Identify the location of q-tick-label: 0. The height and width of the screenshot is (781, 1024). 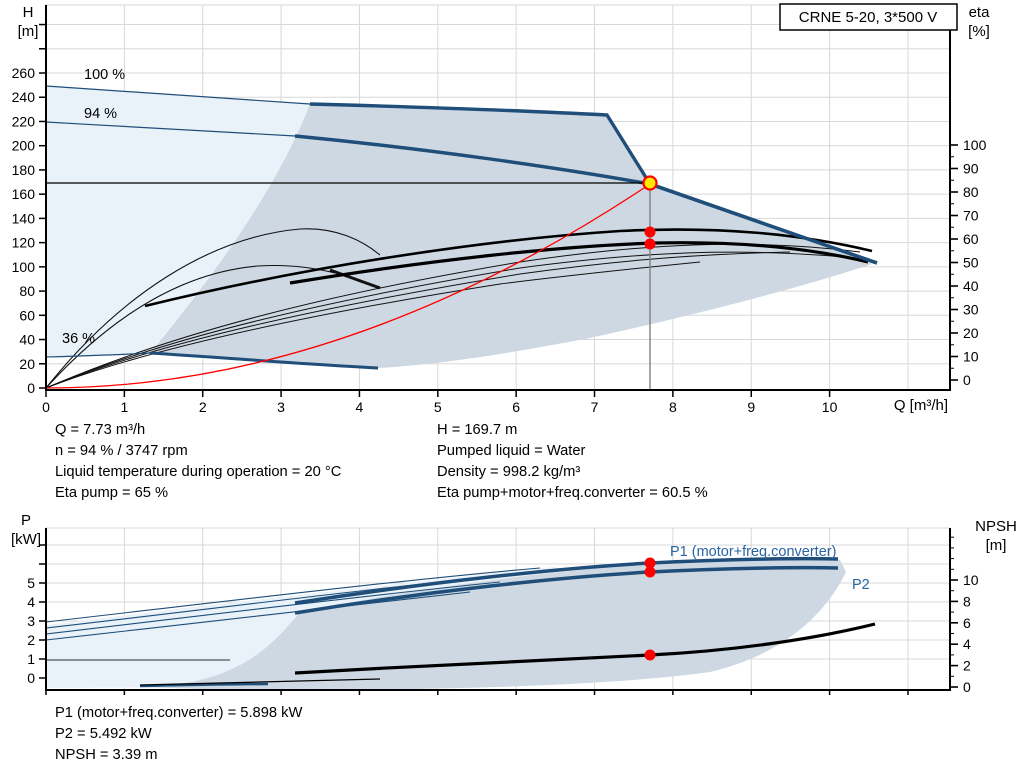
(46, 407).